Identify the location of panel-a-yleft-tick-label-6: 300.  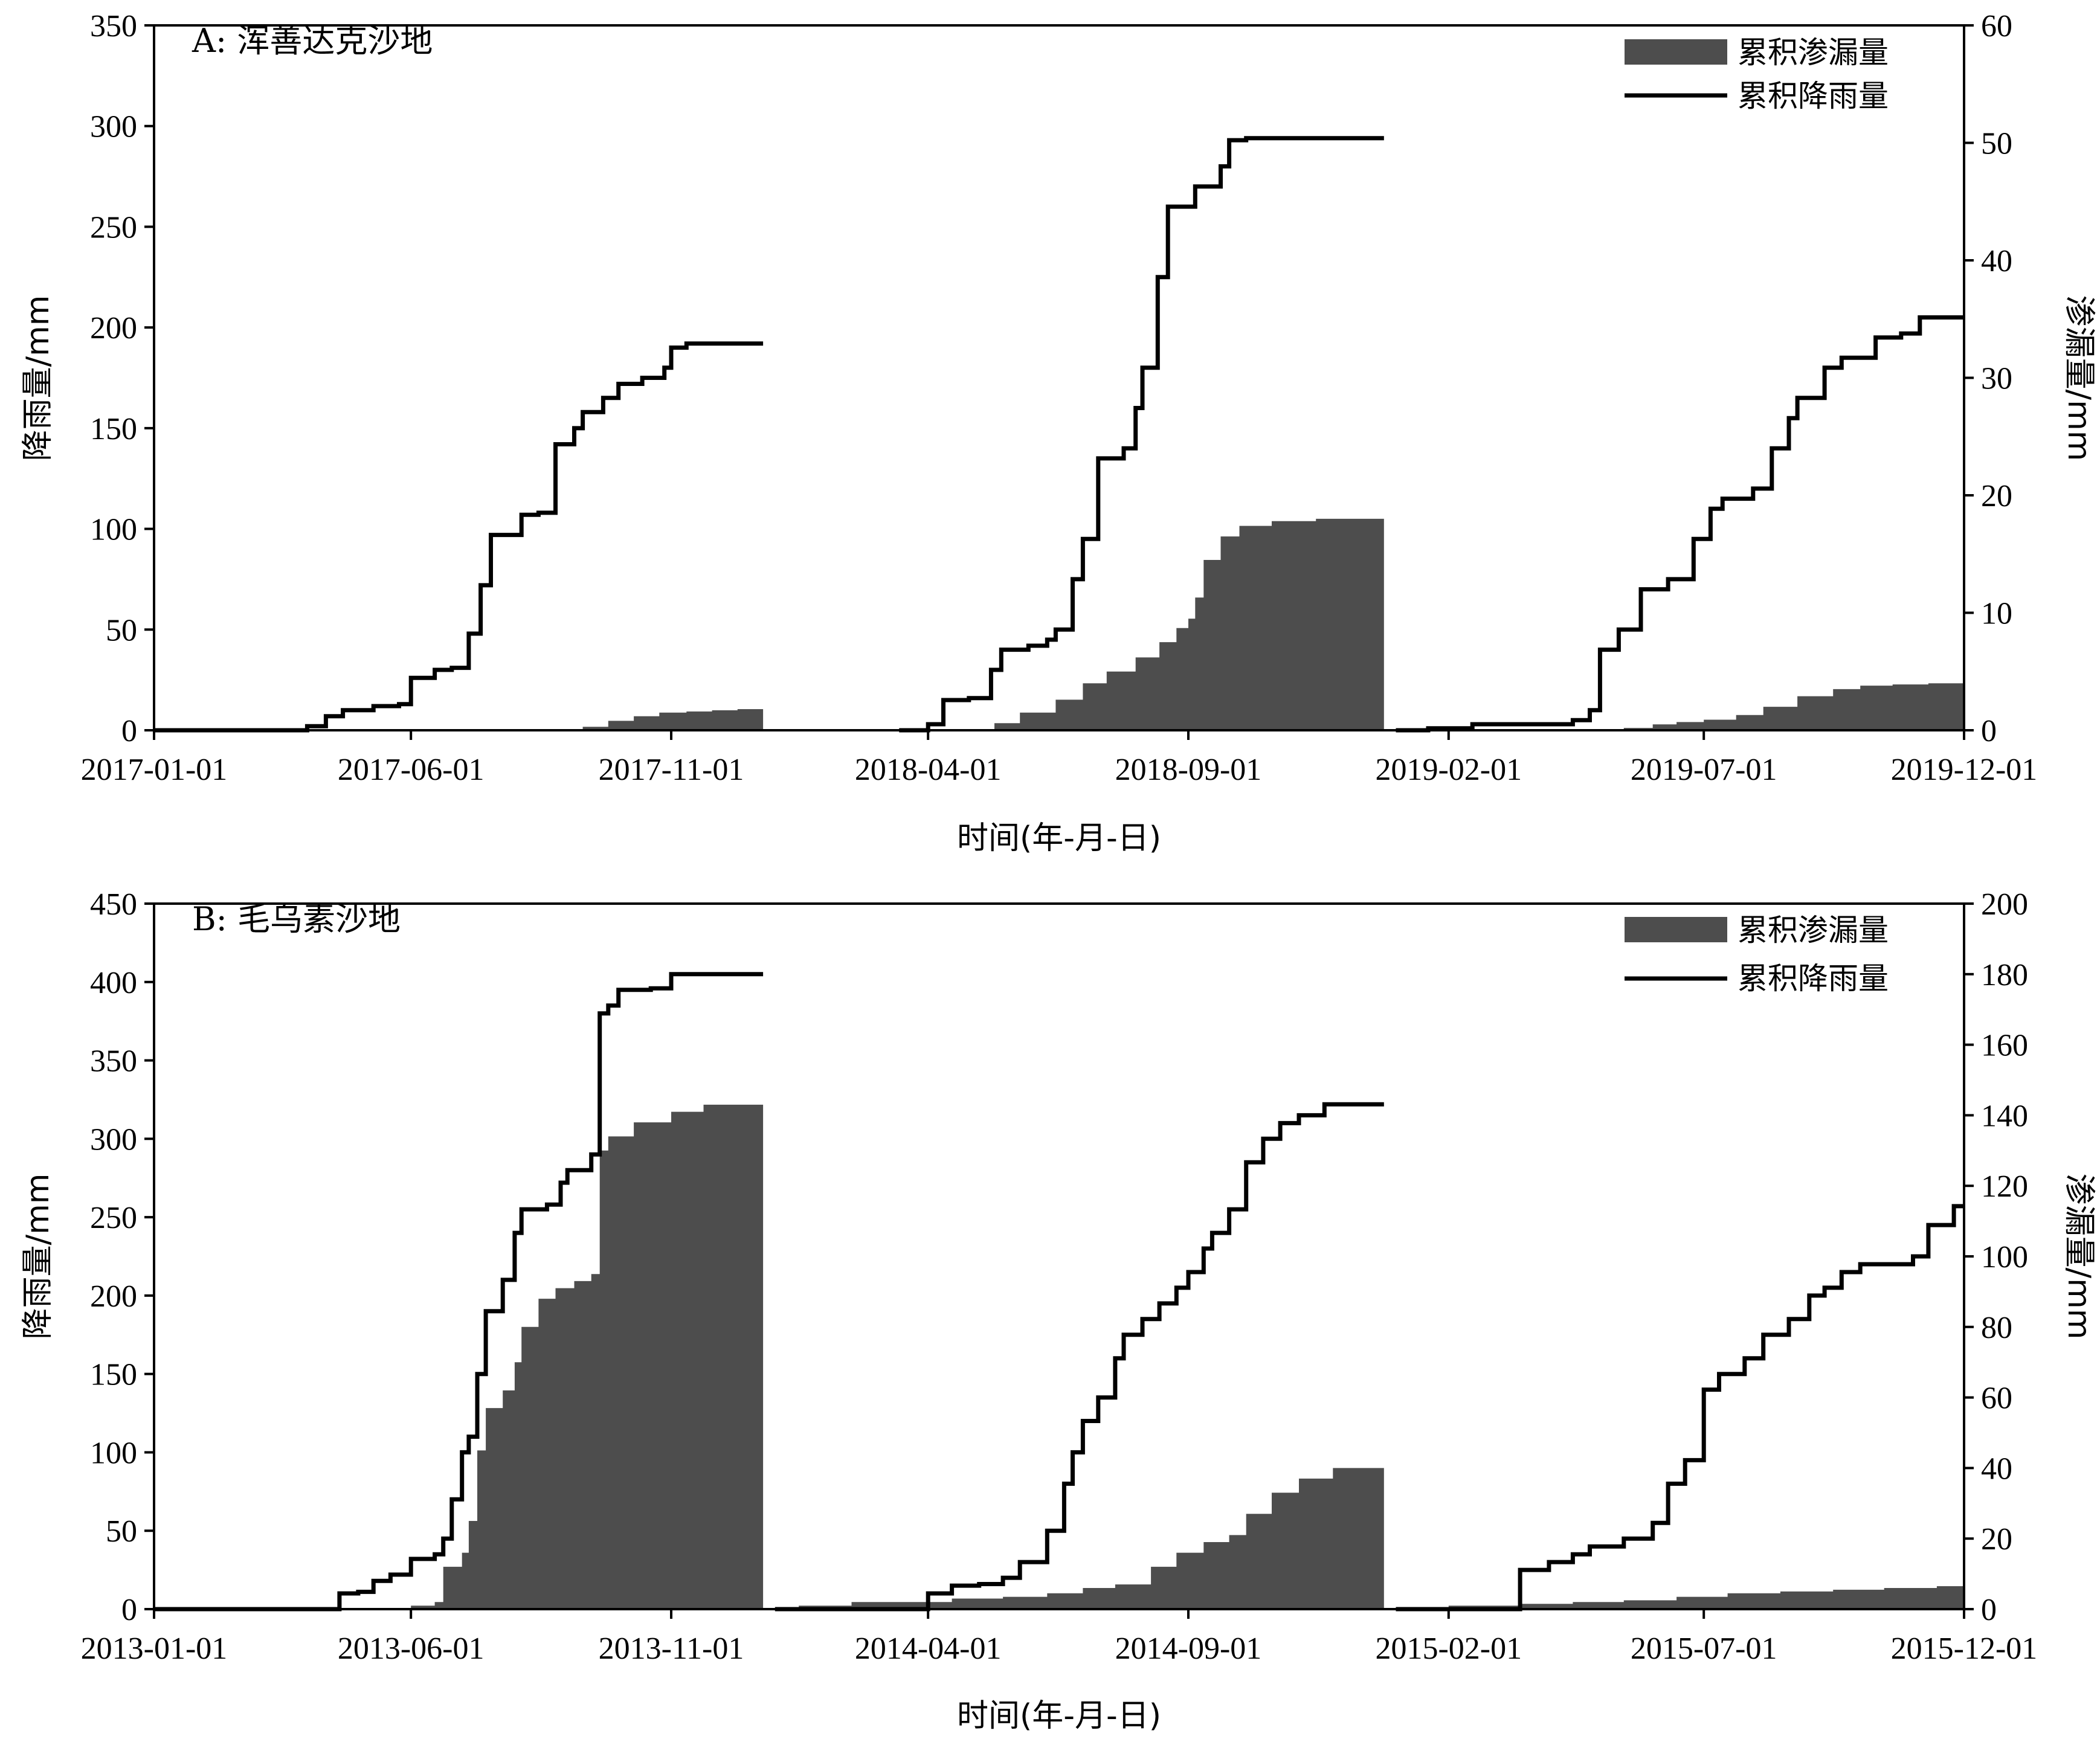
(113, 127).